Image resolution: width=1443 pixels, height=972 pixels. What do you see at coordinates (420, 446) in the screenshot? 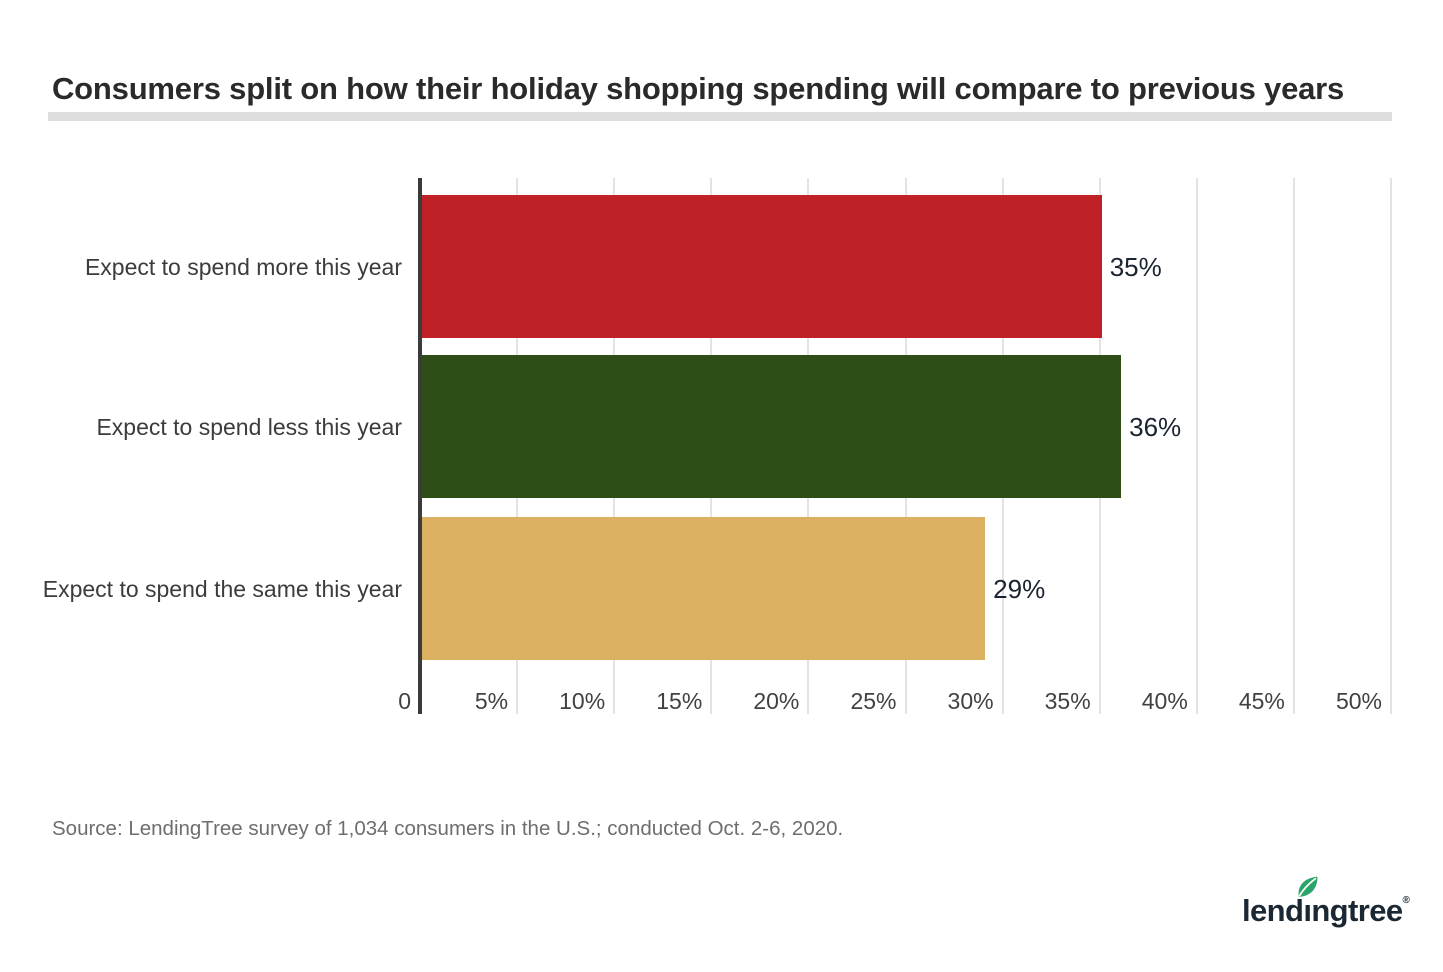
I see `y-axis-line` at bounding box center [420, 446].